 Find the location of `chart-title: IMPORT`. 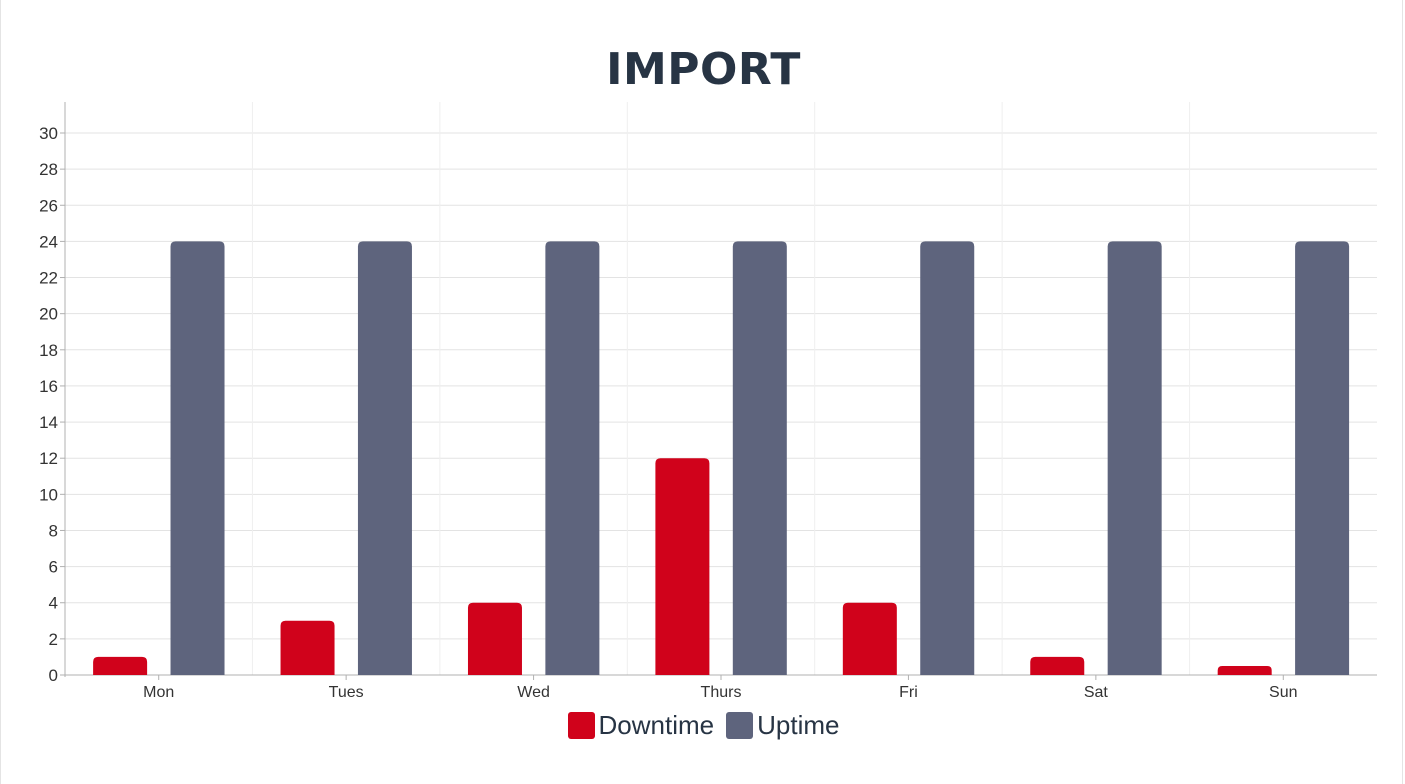

chart-title: IMPORT is located at coordinates (703, 69).